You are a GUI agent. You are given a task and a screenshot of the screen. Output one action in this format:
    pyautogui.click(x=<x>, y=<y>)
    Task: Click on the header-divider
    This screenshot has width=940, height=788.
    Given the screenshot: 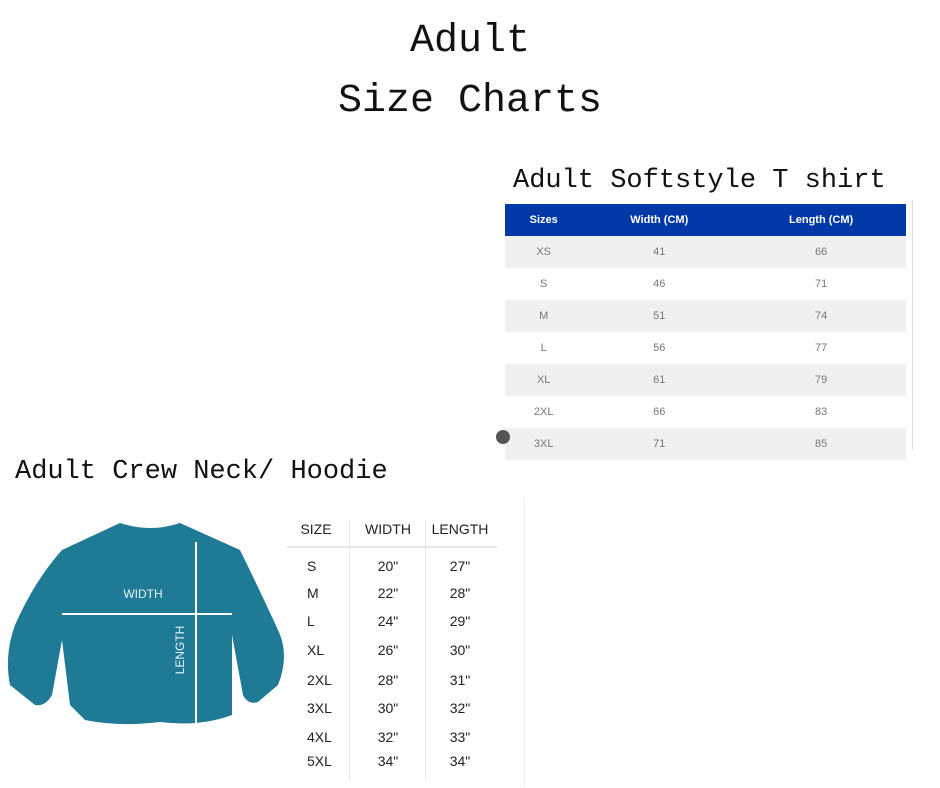 What is the action you would take?
    pyautogui.click(x=392, y=547)
    